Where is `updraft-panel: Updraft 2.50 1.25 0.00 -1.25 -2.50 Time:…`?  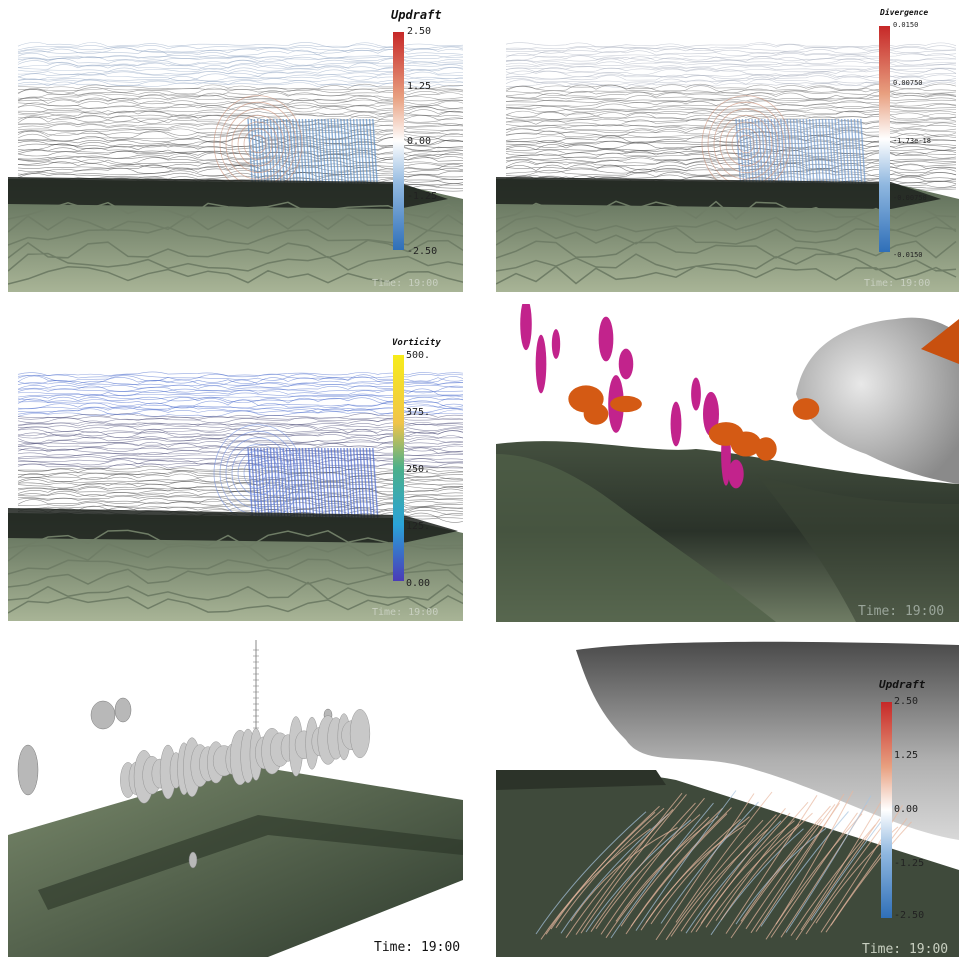 updraft-panel: Updraft 2.50 1.25 0.00 -1.25 -2.50 Time:… is located at coordinates (235, 148).